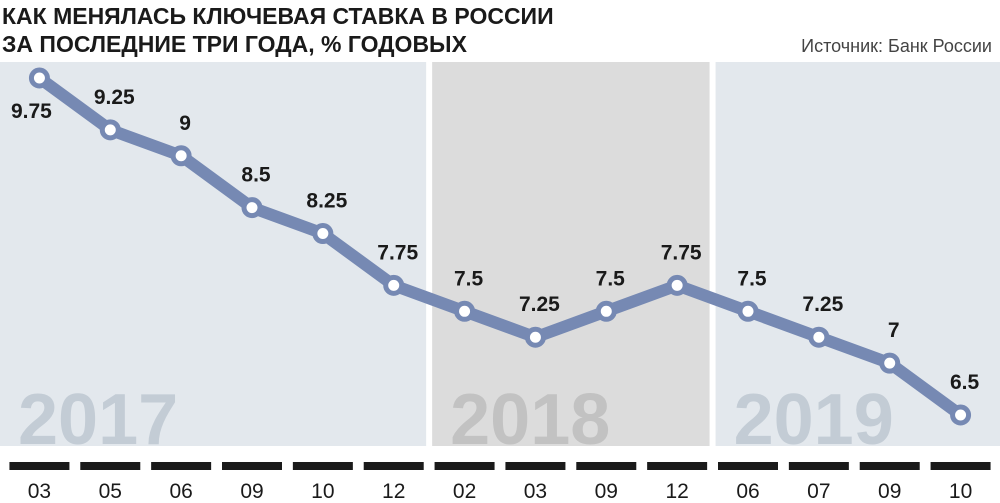  What do you see at coordinates (464, 491) in the screenshot?
I see `x-tick-label: 02` at bounding box center [464, 491].